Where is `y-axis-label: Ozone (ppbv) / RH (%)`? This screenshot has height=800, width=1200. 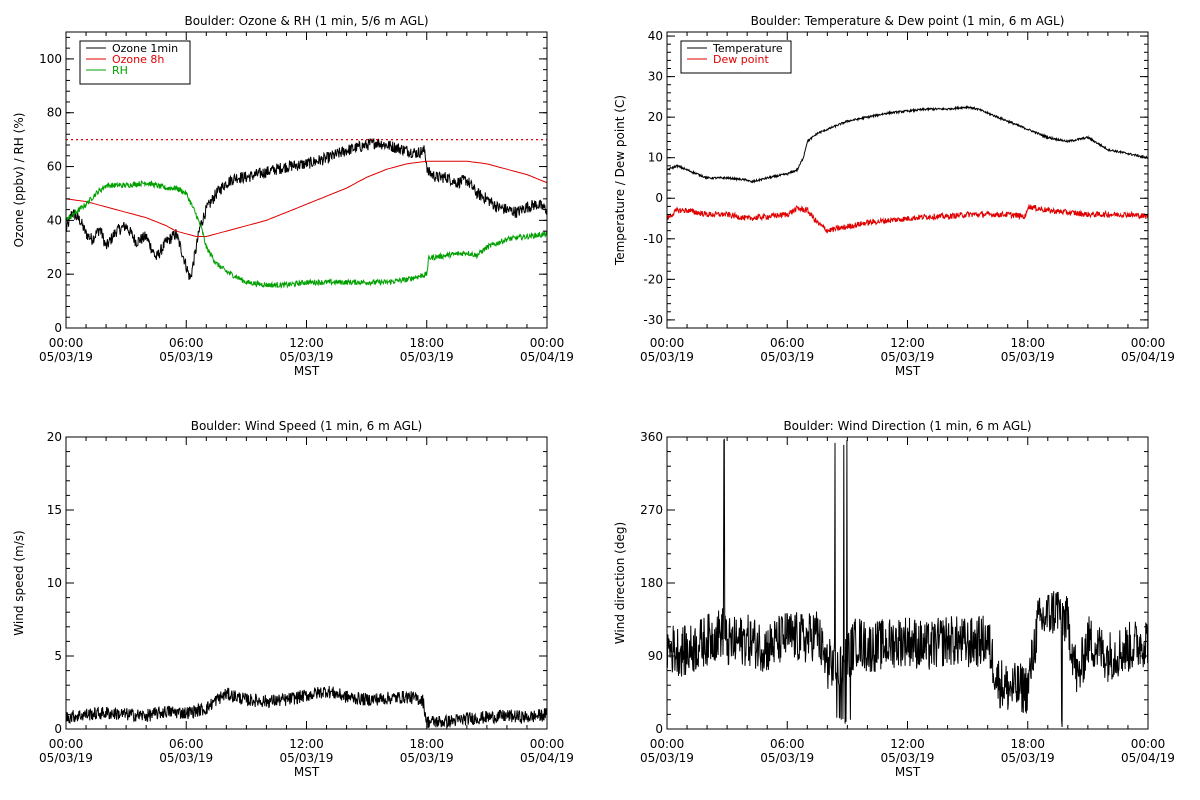 y-axis-label: Ozone (ppbv) / RH (%) is located at coordinates (19, 180).